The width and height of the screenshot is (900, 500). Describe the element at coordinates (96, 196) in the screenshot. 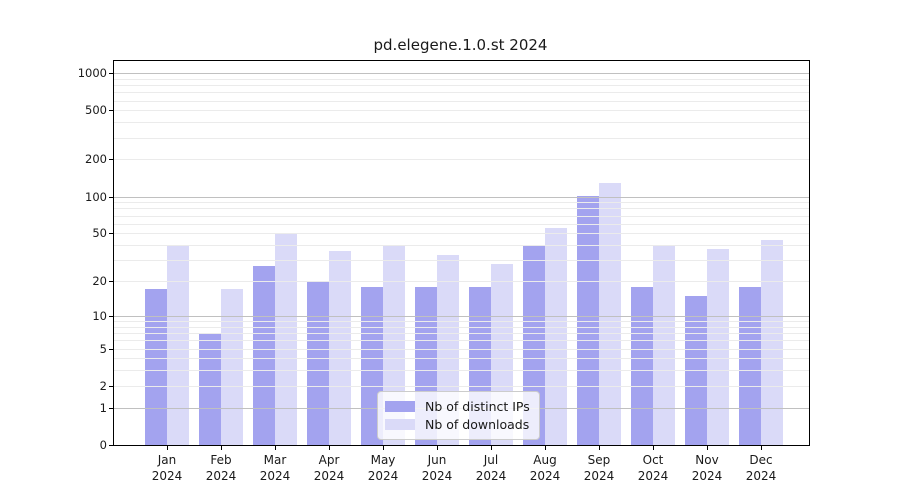

I see `y-tick-label: 100` at that location.